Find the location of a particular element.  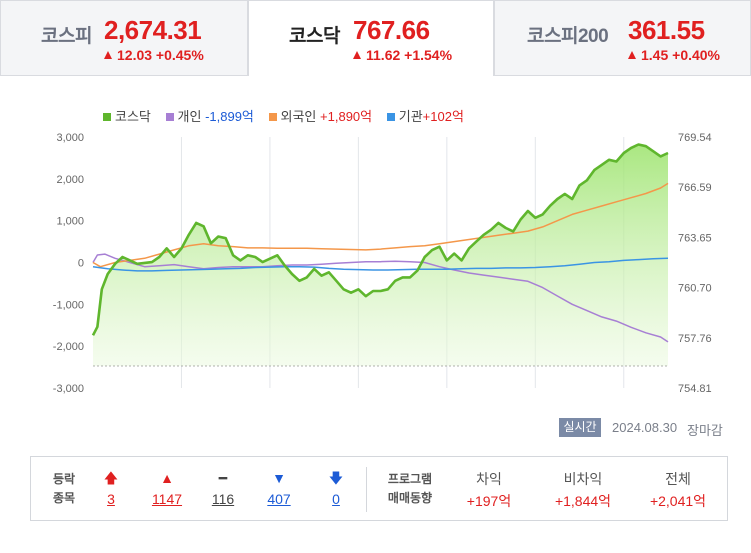

x-tick-label: 13:00 is located at coordinates (447, 399).